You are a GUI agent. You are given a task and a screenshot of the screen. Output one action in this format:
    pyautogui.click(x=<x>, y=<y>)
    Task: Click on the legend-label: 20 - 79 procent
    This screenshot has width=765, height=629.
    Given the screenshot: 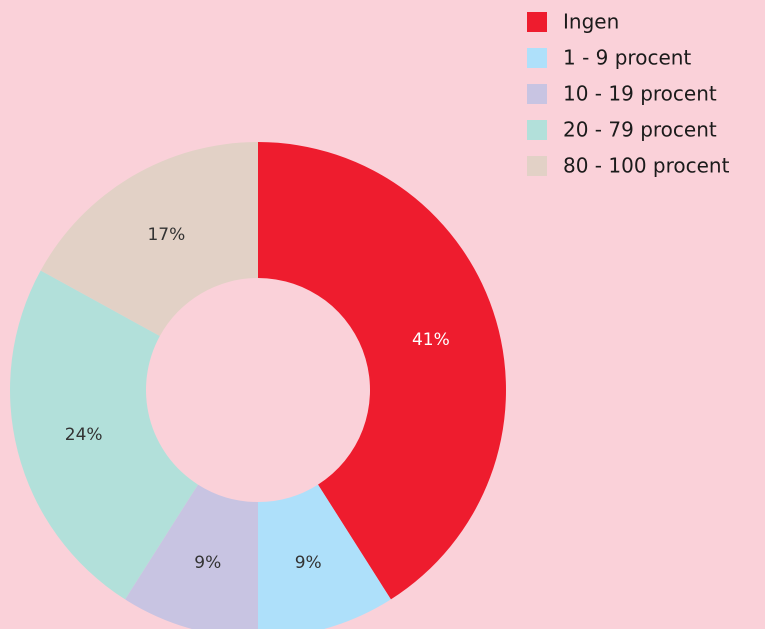 What is the action you would take?
    pyautogui.click(x=640, y=130)
    